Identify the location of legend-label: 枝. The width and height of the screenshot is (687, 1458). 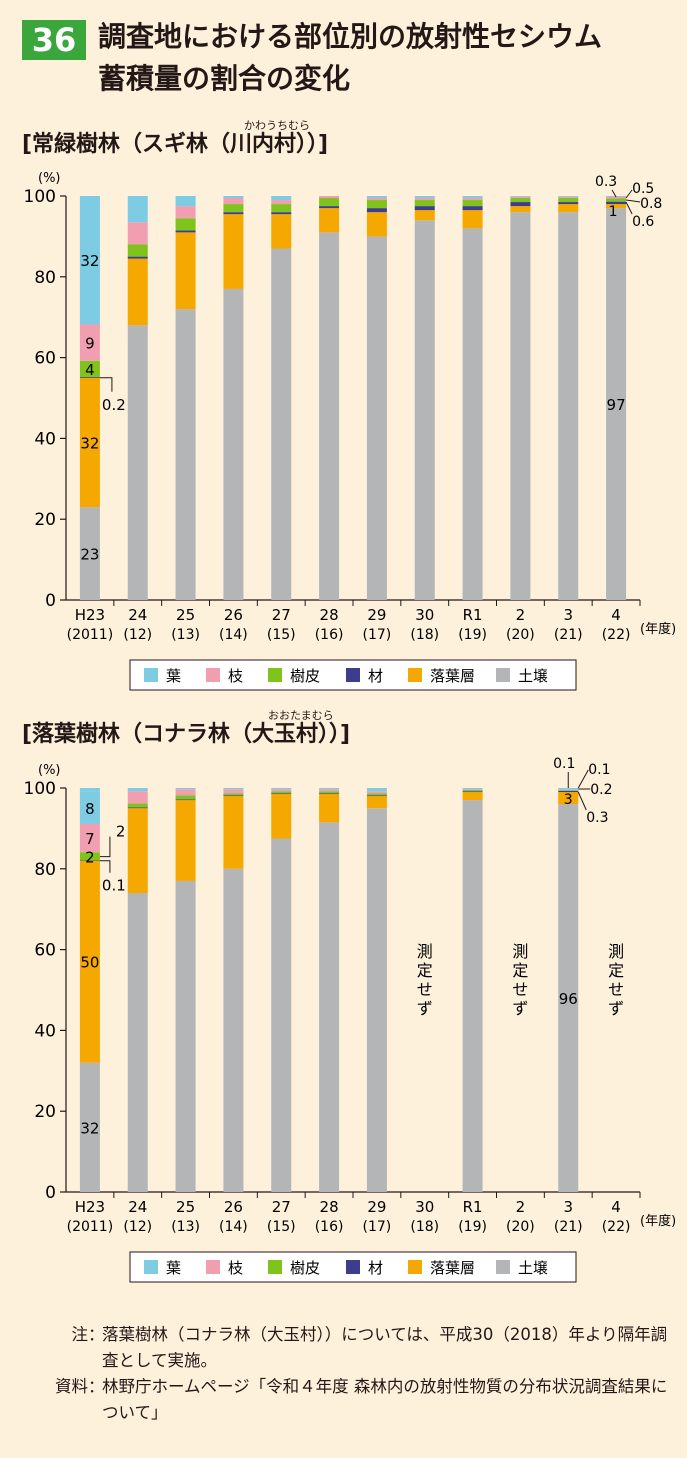
(235, 1268).